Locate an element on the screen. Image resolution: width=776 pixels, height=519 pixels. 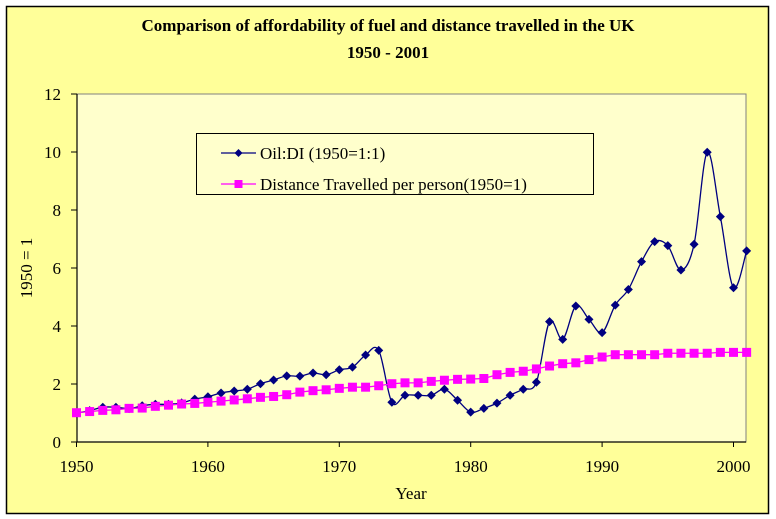
data-point-1993 is located at coordinates (642, 262).